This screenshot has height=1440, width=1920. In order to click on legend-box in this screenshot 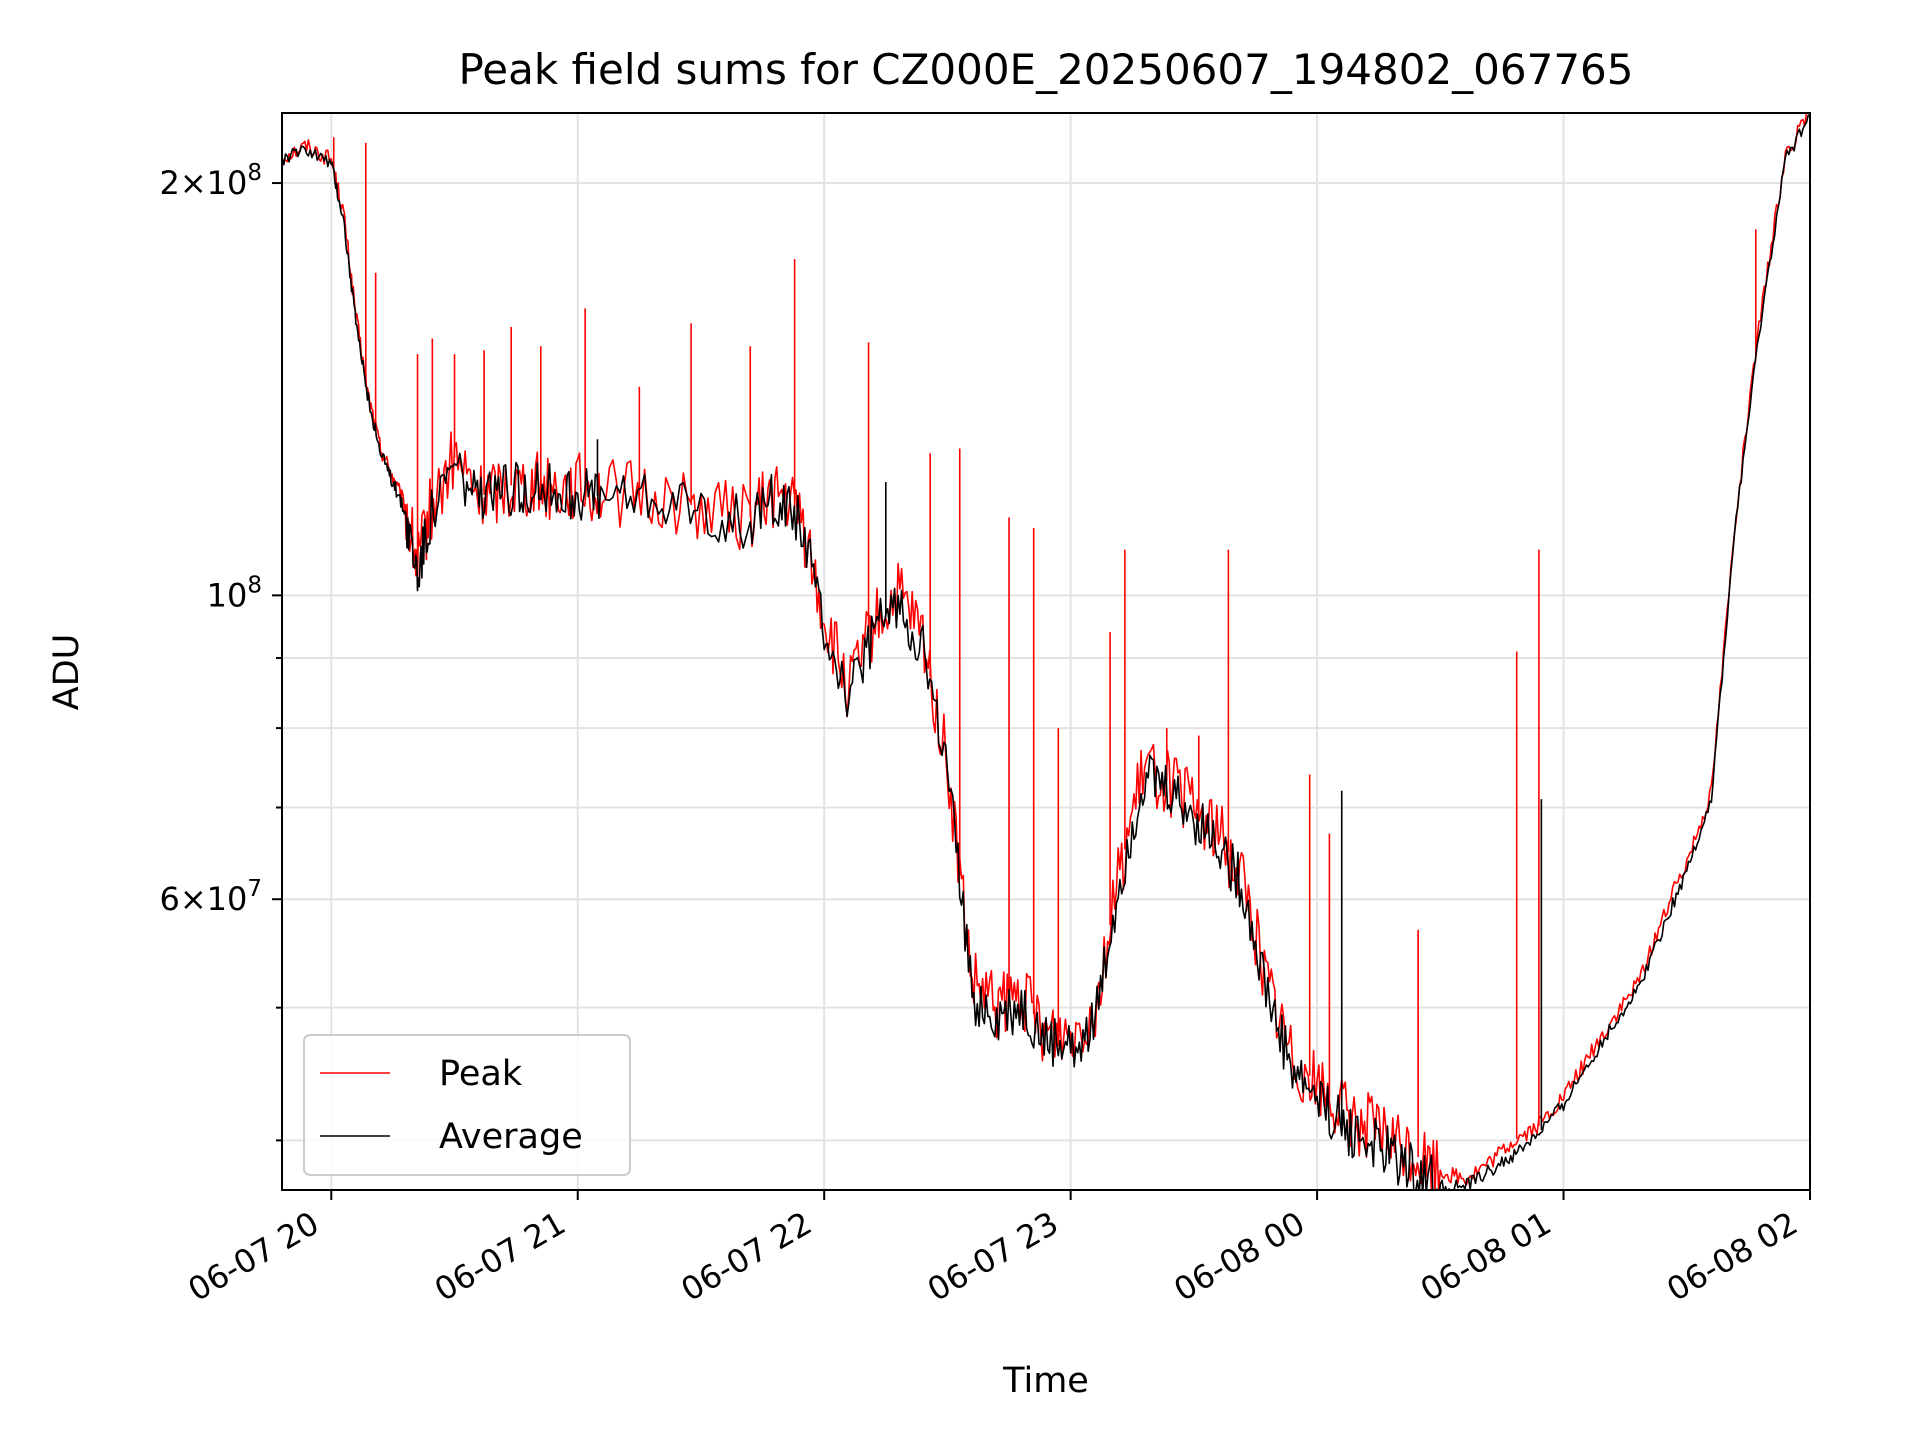, I will do `click(467, 1105)`.